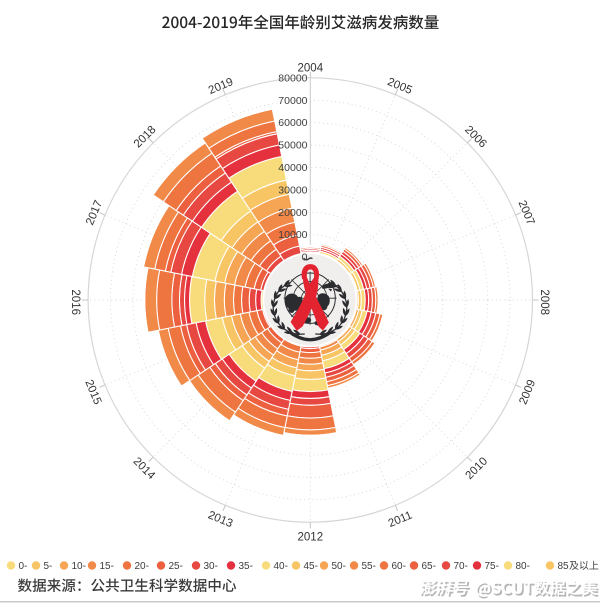  I want to click on svg-text: 70-, so click(461, 566).